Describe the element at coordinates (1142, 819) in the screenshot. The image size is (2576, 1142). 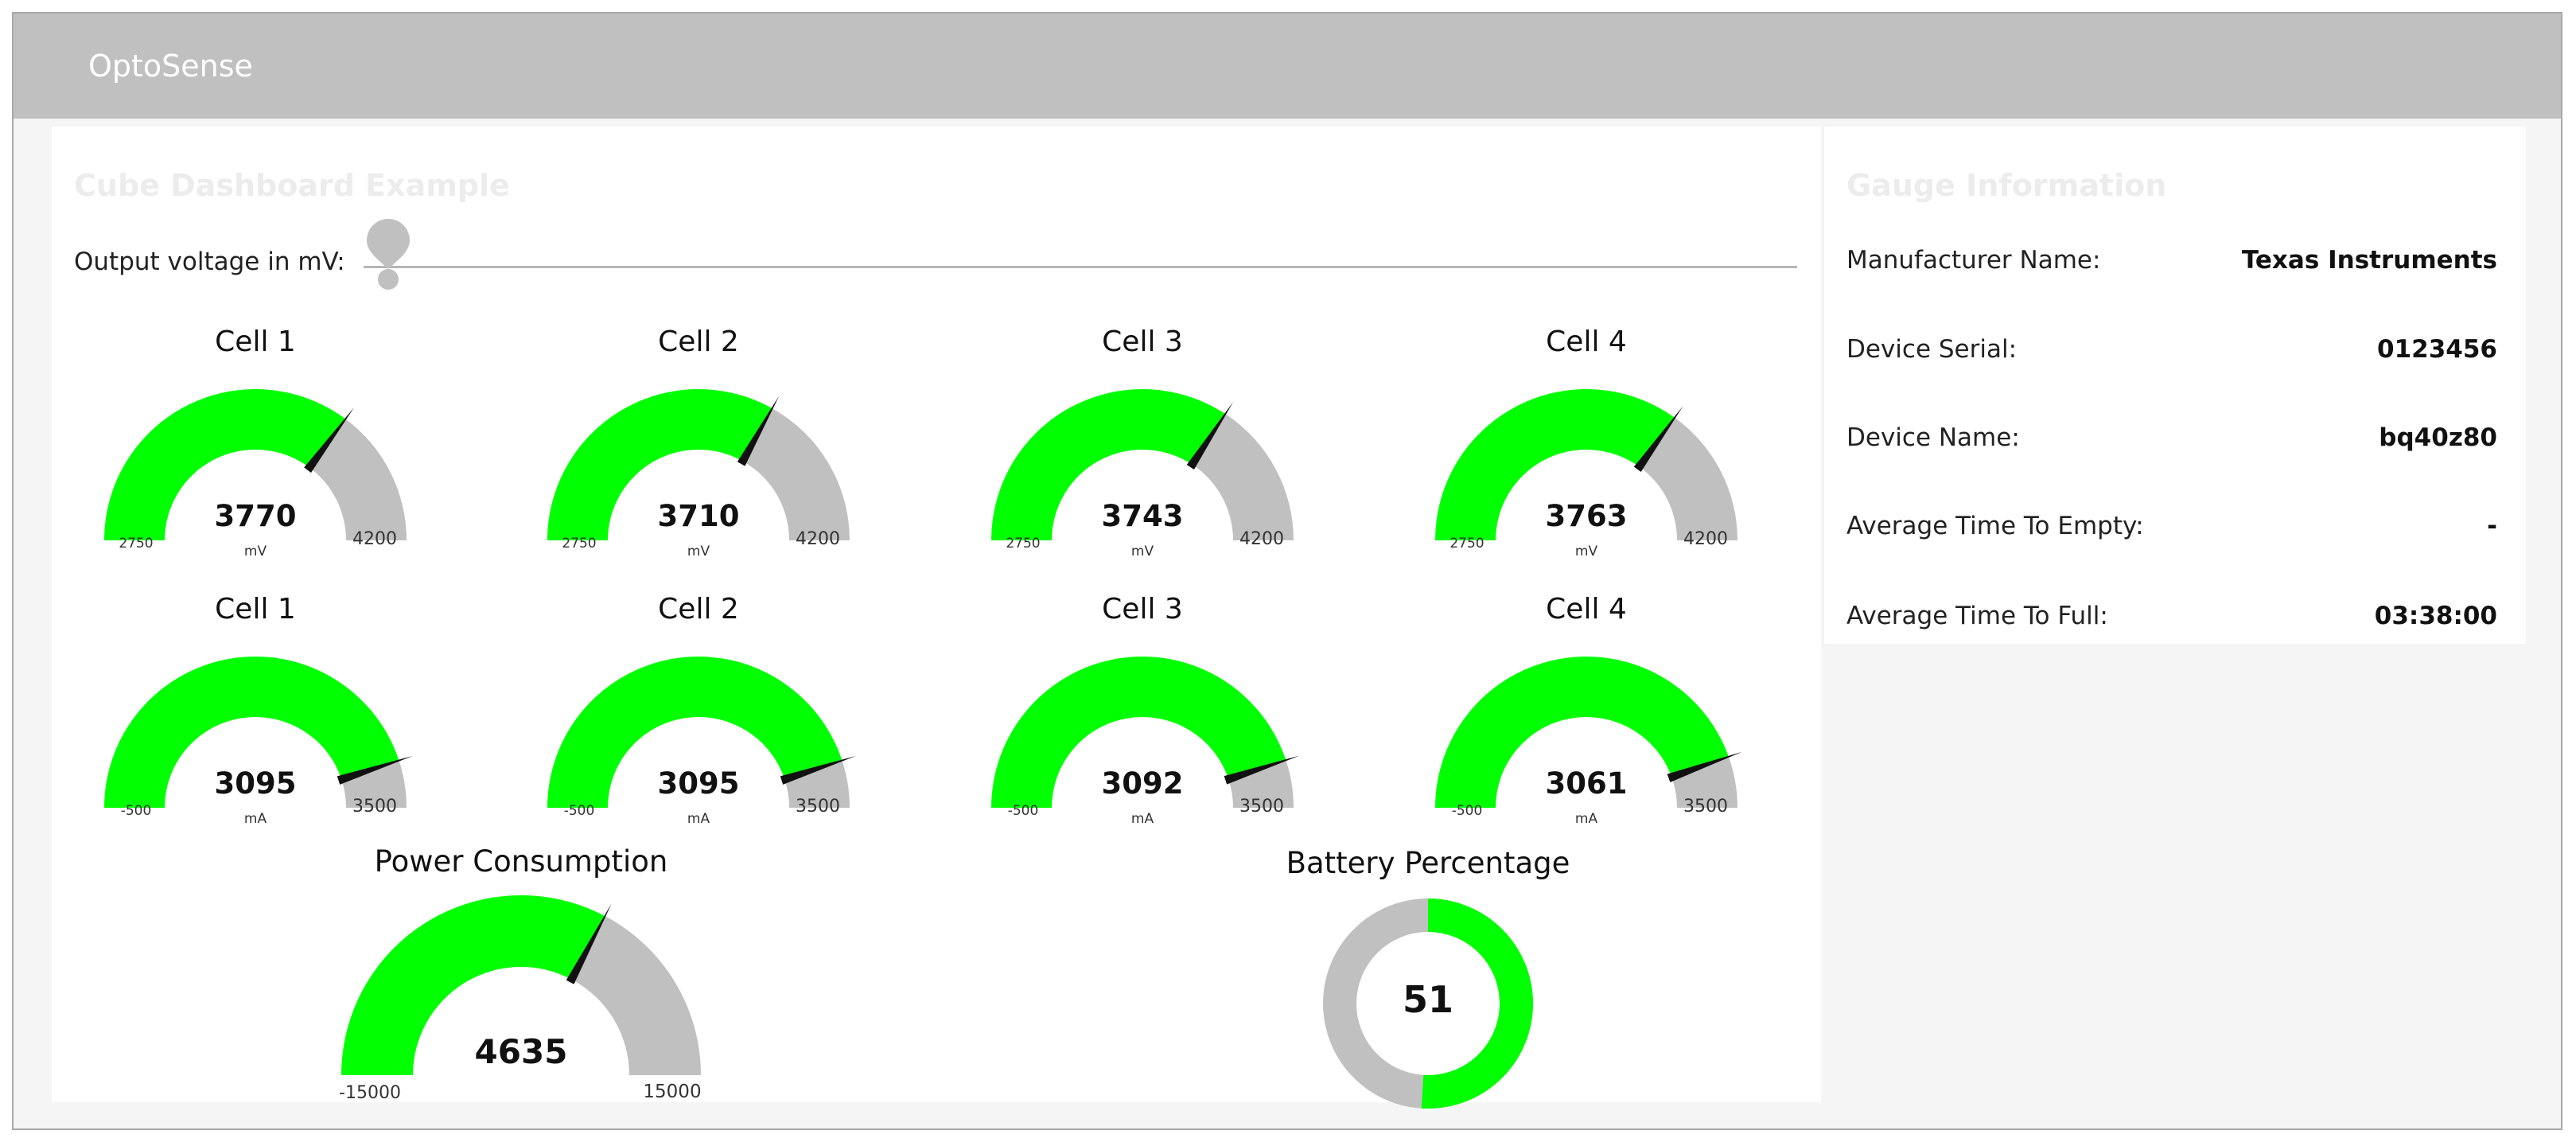
I see `current-gauge-cell-3-unit: mA` at that location.